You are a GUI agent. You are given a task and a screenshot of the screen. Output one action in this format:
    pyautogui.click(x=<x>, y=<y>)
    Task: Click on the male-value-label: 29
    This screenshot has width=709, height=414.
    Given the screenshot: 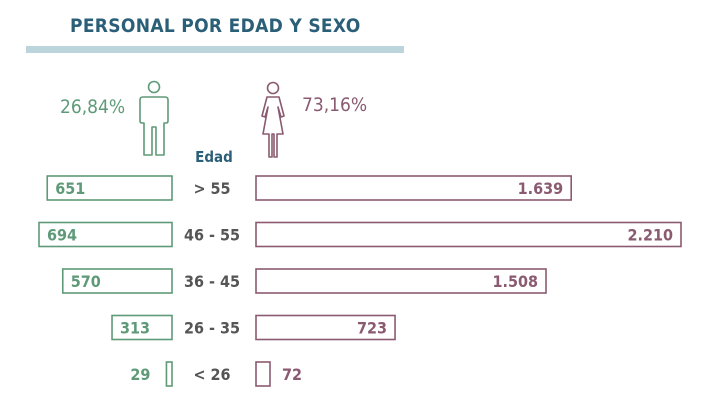 What is the action you would take?
    pyautogui.click(x=140, y=374)
    